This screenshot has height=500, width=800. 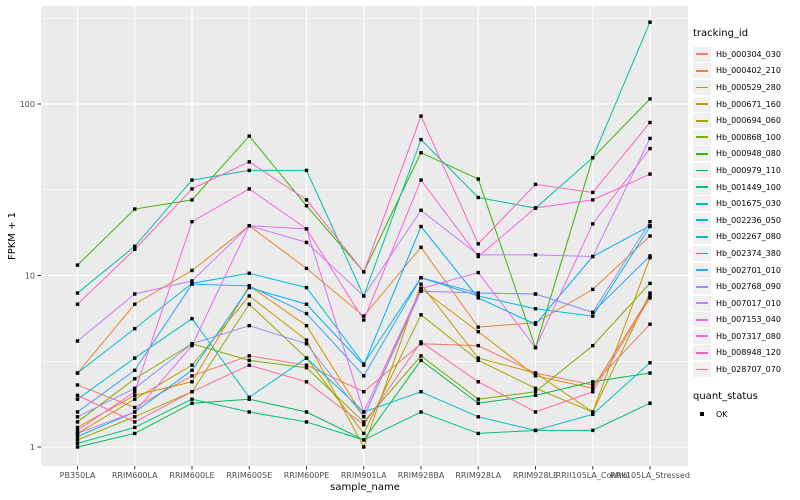 What do you see at coordinates (746, 54) in the screenshot?
I see `legend-item: Hb_000304_030` at bounding box center [746, 54].